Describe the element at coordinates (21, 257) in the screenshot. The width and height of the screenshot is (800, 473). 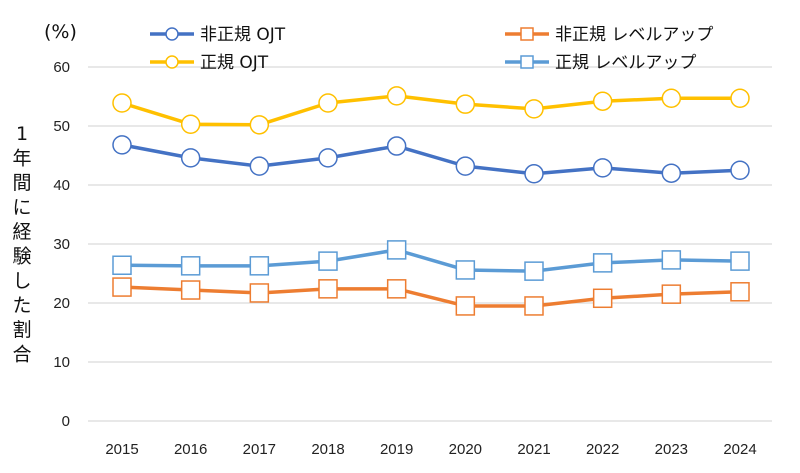
I see `y-axis-label-char: 験` at that location.